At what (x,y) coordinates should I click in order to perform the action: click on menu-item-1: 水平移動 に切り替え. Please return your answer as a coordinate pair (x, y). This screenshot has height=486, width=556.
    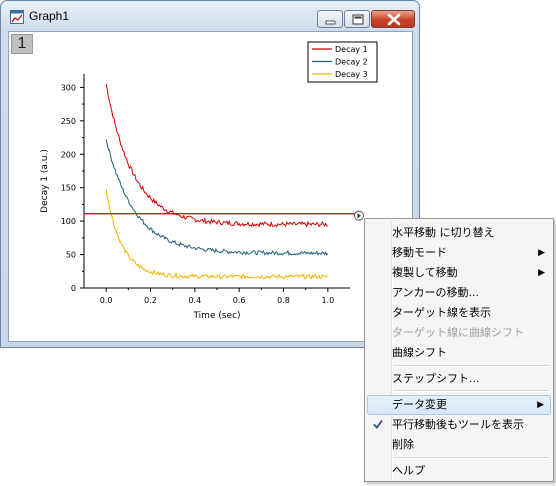
    Looking at the image, I should click on (459, 233).